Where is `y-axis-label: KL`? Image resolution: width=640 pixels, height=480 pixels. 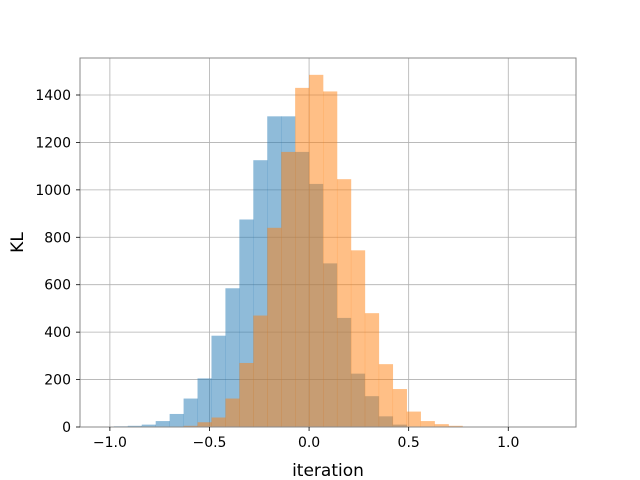
y-axis-label: KL is located at coordinates (18, 242).